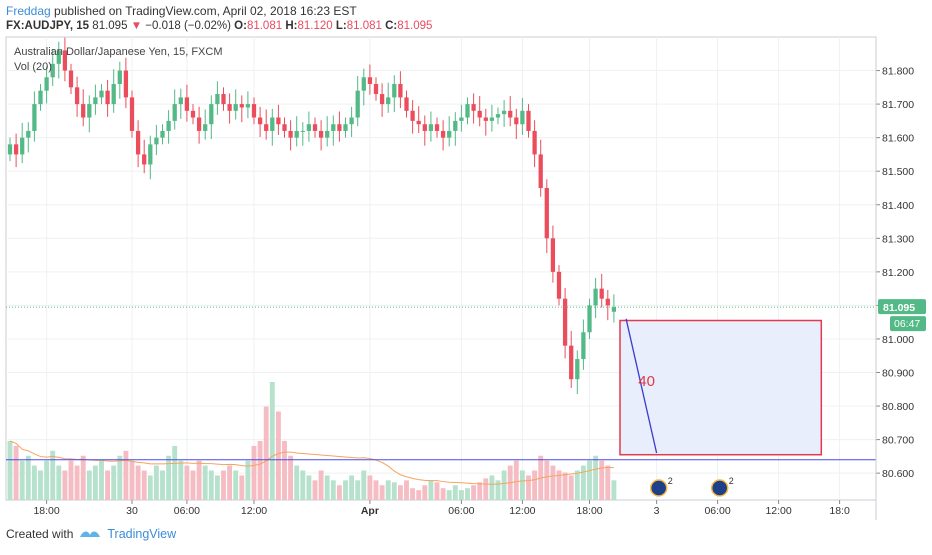 This screenshot has height=555, width=932. Describe the element at coordinates (646, 381) in the screenshot. I see `annotation-label: 40` at that location.